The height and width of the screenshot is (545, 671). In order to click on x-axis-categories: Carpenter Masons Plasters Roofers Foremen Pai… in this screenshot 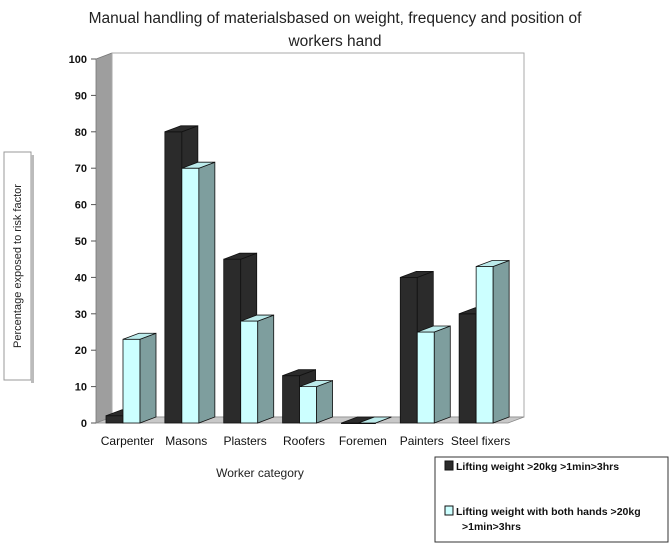, I will do `click(306, 441)`.